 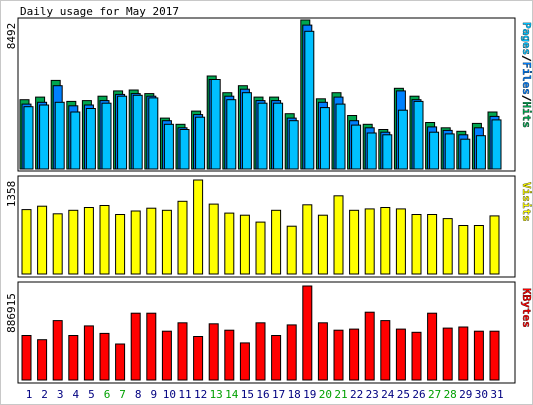 What do you see at coordinates (481, 394) in the screenshot?
I see `x-tick-label-30: 30` at bounding box center [481, 394].